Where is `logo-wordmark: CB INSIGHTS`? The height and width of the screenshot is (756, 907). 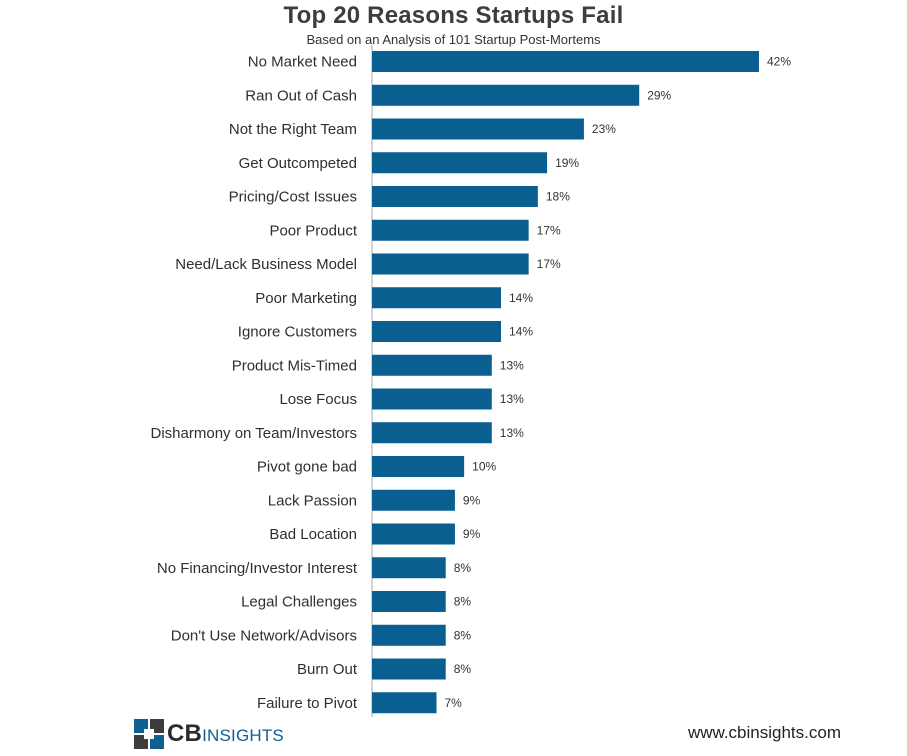
logo-wordmark: CB INSIGHTS is located at coordinates (225, 734).